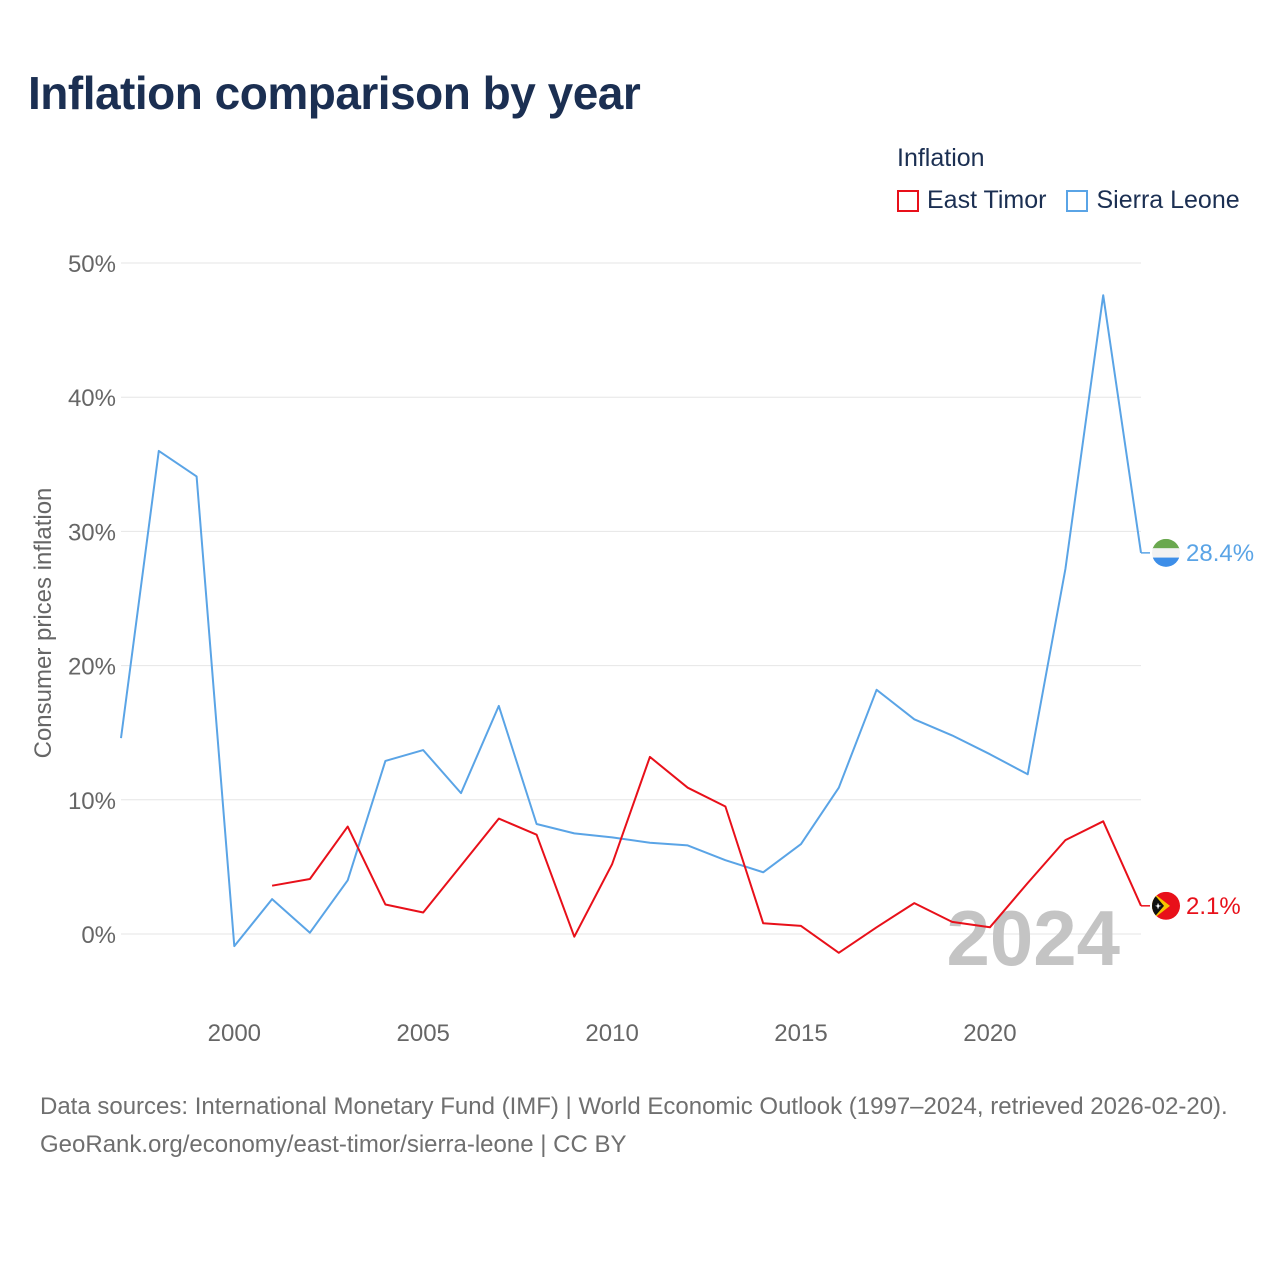 The height and width of the screenshot is (1280, 1280). I want to click on east-timor-flag-icon, so click(1166, 905).